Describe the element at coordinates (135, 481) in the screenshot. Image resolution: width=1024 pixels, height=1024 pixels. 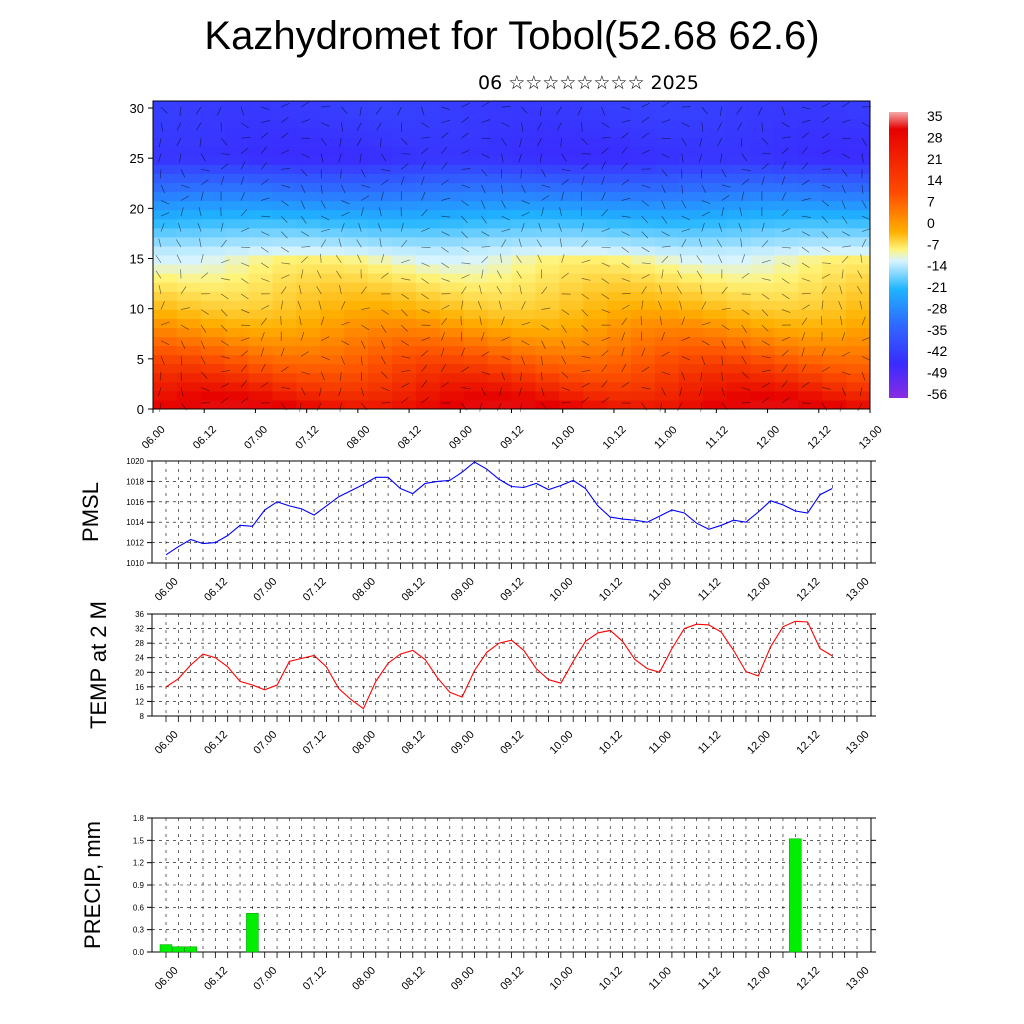
I see `y-tick-label: 1018` at that location.